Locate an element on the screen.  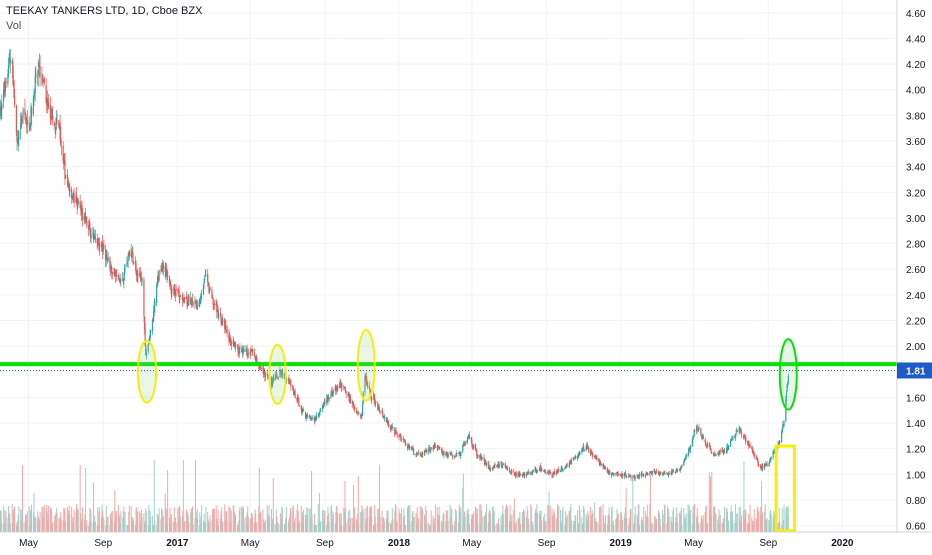
horizontal-line-layer is located at coordinates (448, 366).